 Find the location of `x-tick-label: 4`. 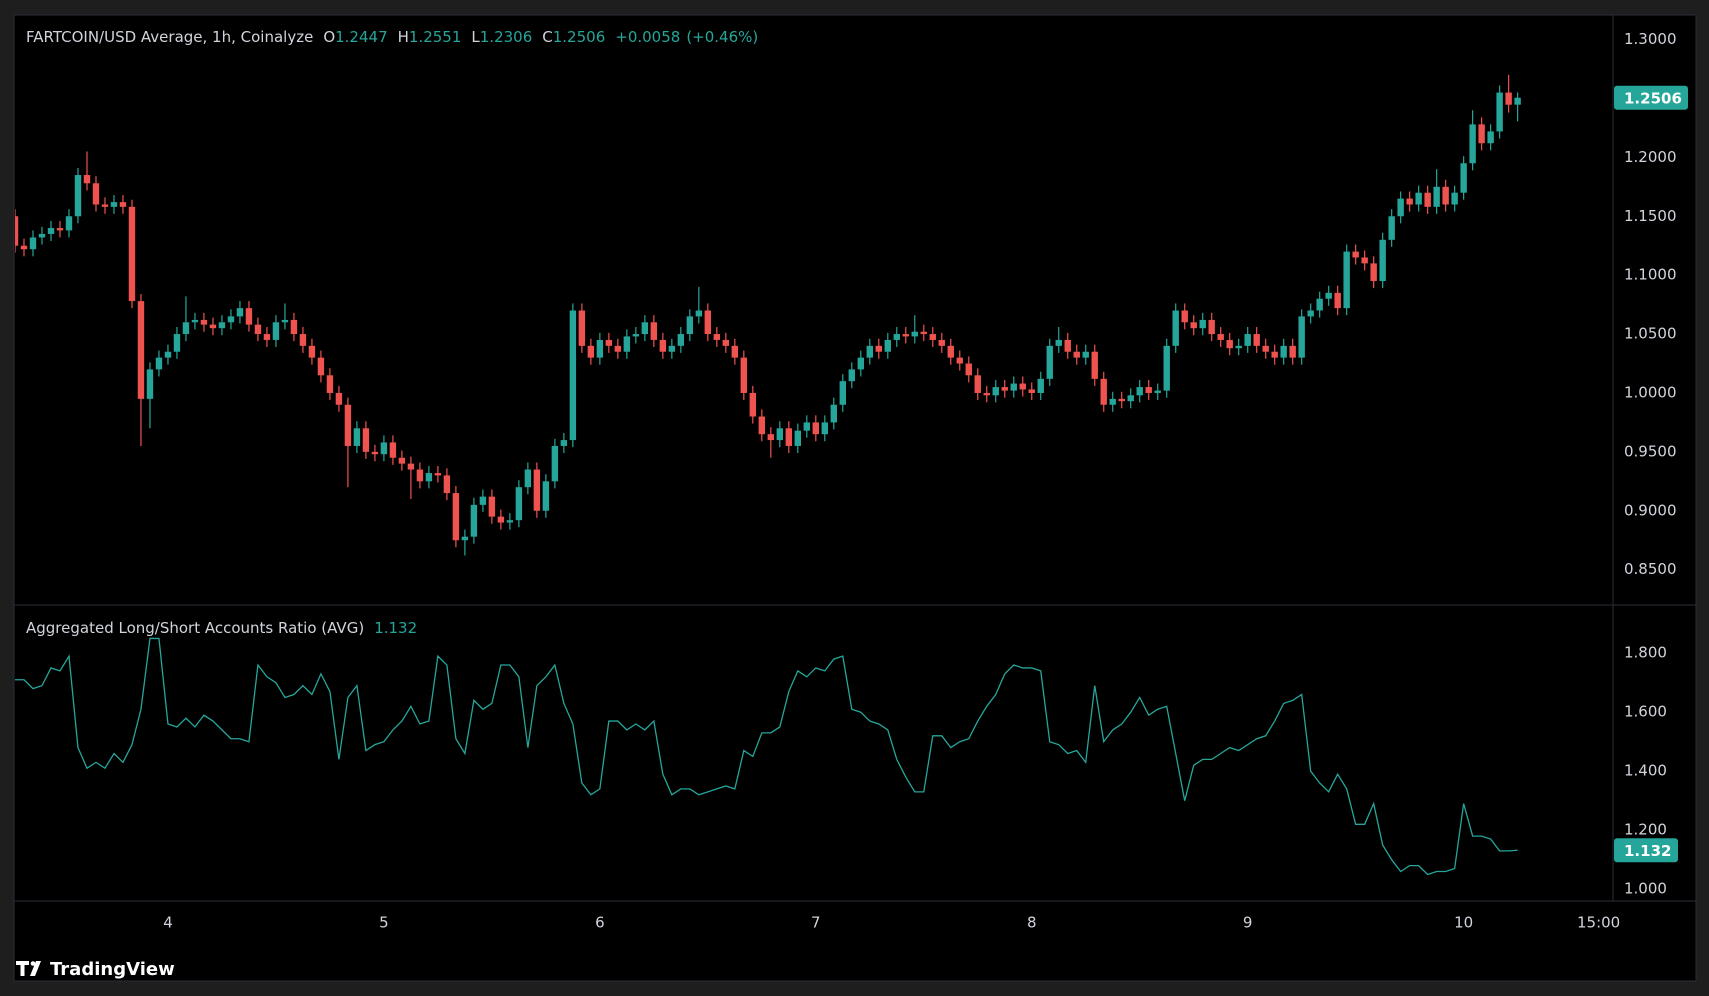

x-tick-label: 4 is located at coordinates (168, 923).